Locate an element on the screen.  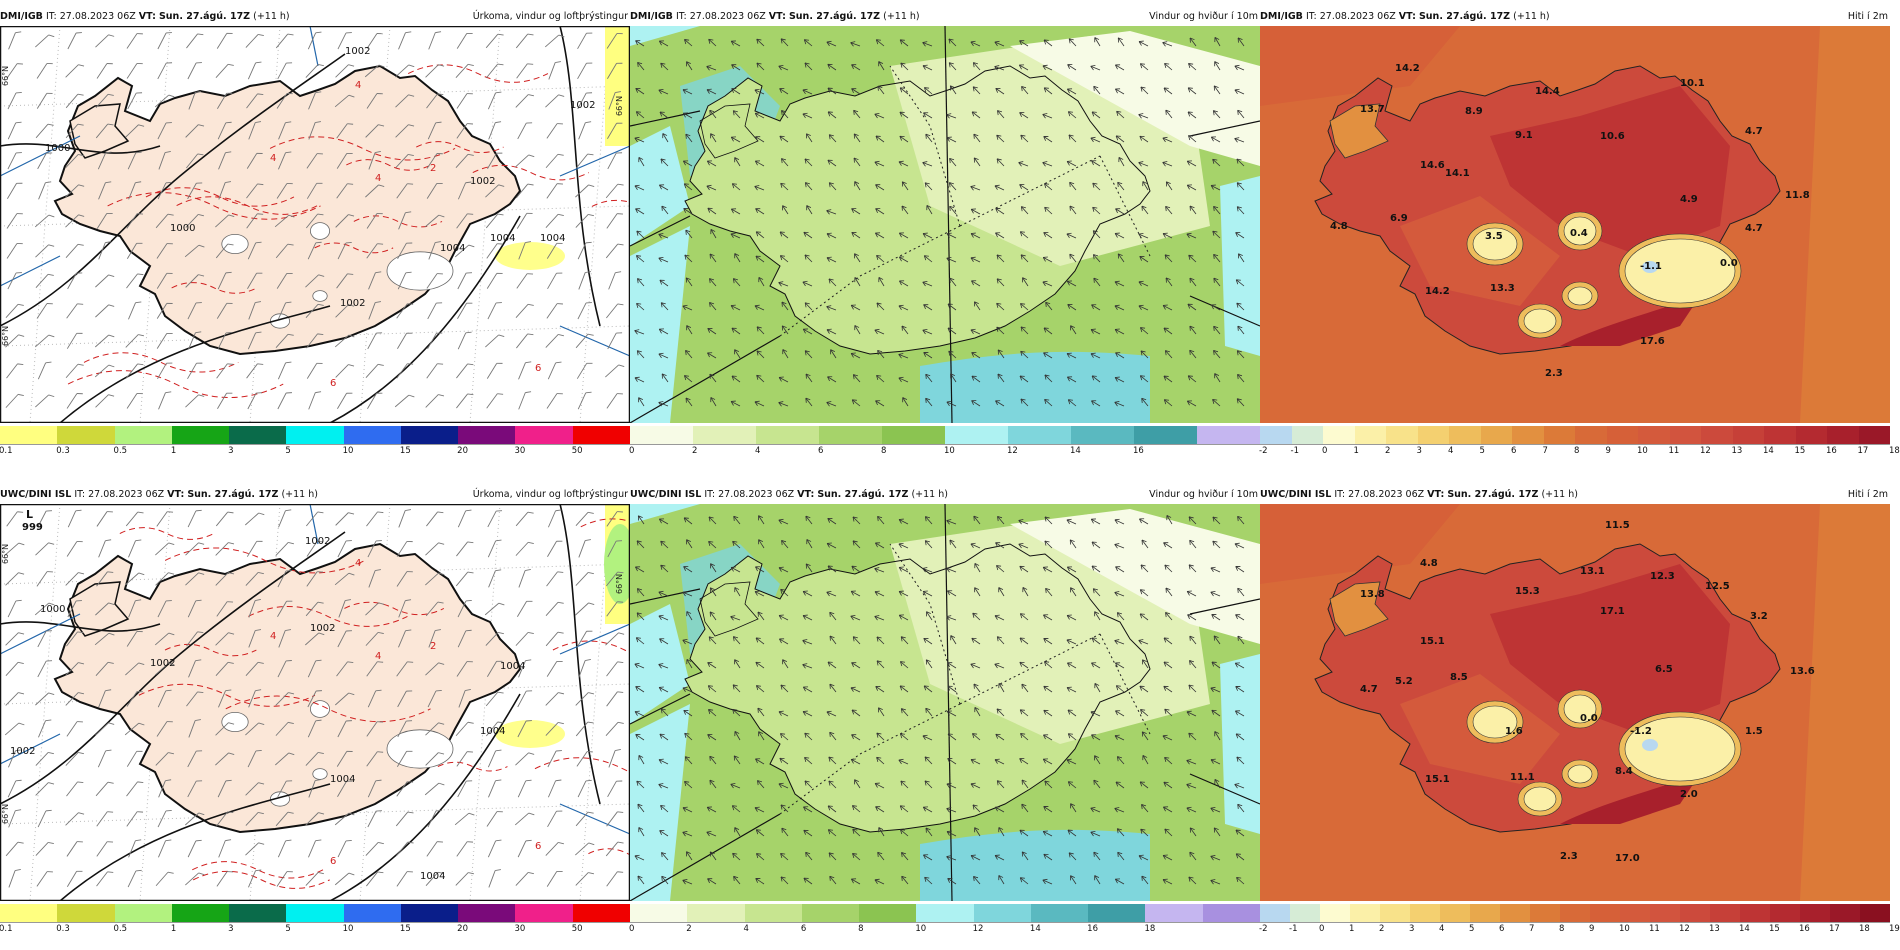
grid-line is located at coordinates (705, 857).